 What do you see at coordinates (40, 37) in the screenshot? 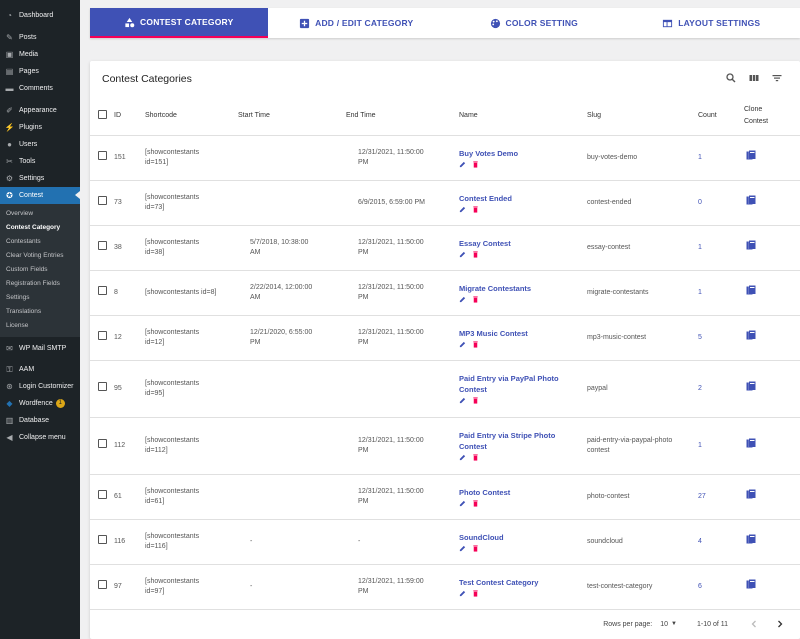
I see `sidebar-item-posts: ✎ Posts` at bounding box center [40, 37].